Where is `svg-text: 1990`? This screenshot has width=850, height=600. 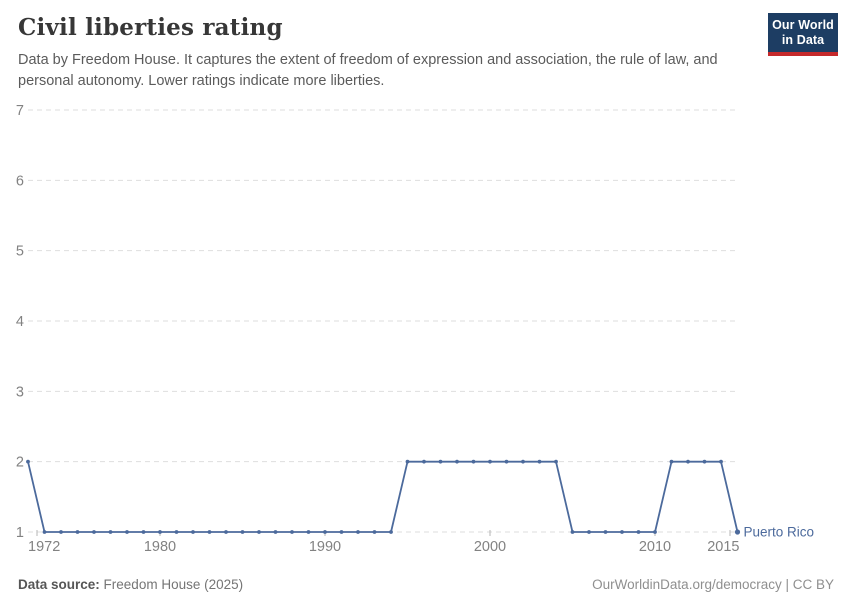
svg-text: 1990 is located at coordinates (325, 547).